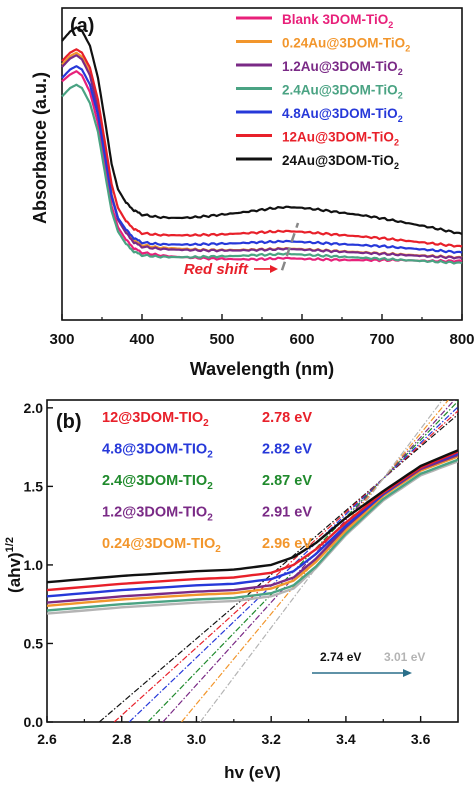 The height and width of the screenshot is (785, 474). What do you see at coordinates (346, 45) in the screenshot?
I see `legend-a-1-label: 0.24Au@3DOM-TiO2` at bounding box center [346, 45].